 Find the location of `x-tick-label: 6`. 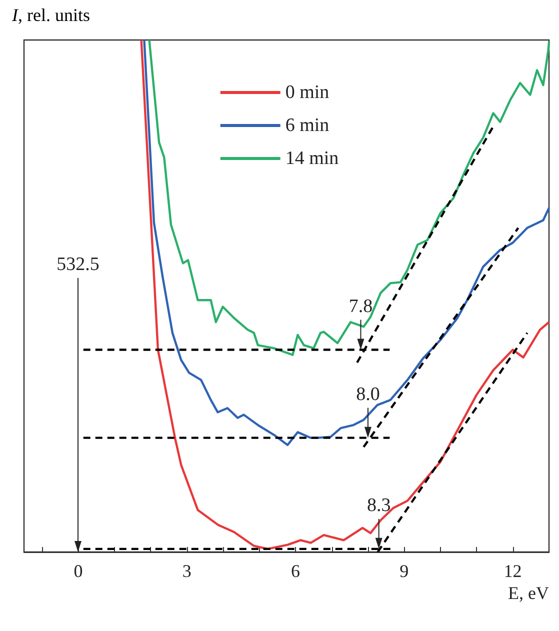

x-tick-label: 6 is located at coordinates (295, 571).